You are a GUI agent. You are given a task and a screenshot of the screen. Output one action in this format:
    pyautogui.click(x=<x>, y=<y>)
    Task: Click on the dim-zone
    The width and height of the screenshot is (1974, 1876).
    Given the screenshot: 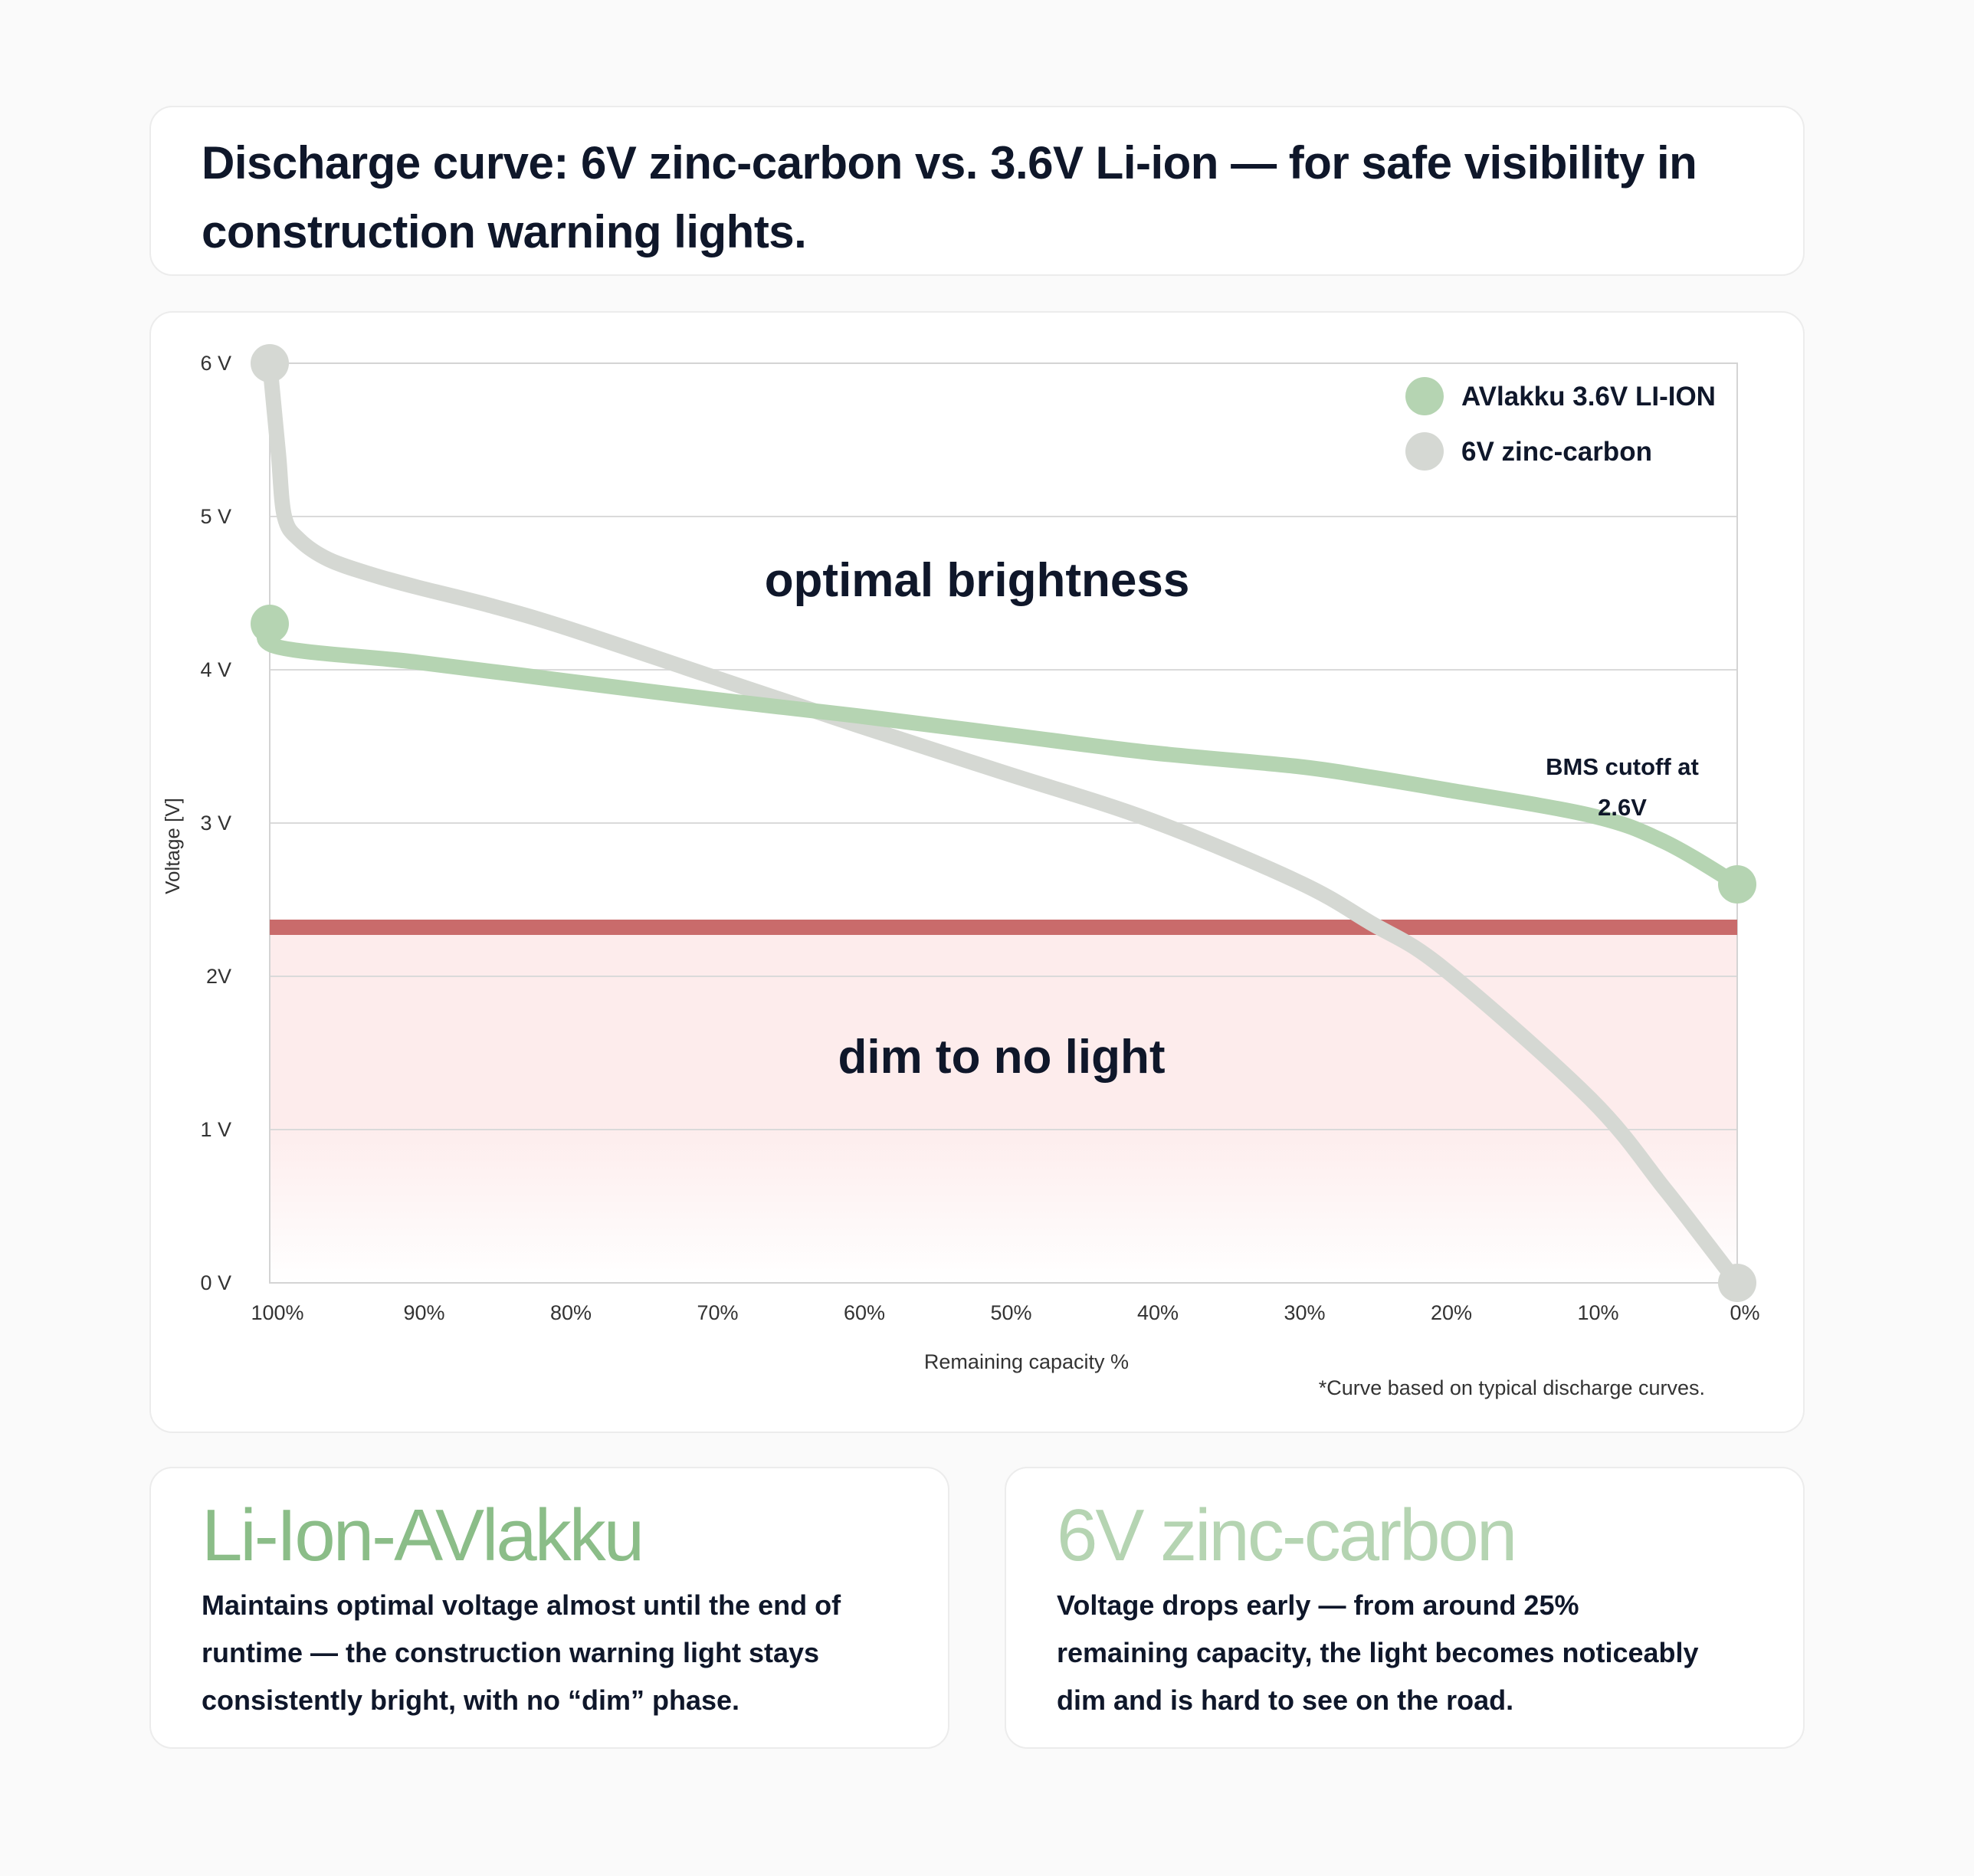 What is the action you would take?
    pyautogui.click(x=1003, y=1105)
    